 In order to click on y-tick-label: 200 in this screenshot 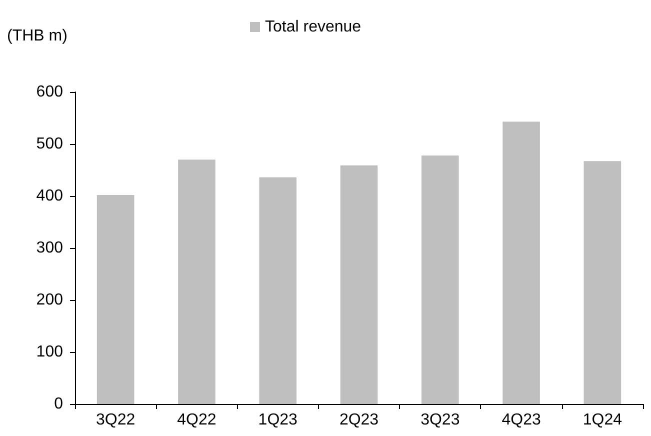, I will do `click(50, 300)`.